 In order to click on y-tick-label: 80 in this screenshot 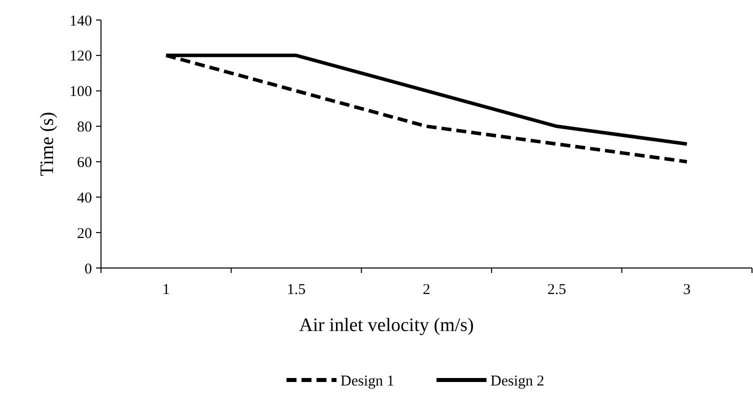, I will do `click(84, 128)`.